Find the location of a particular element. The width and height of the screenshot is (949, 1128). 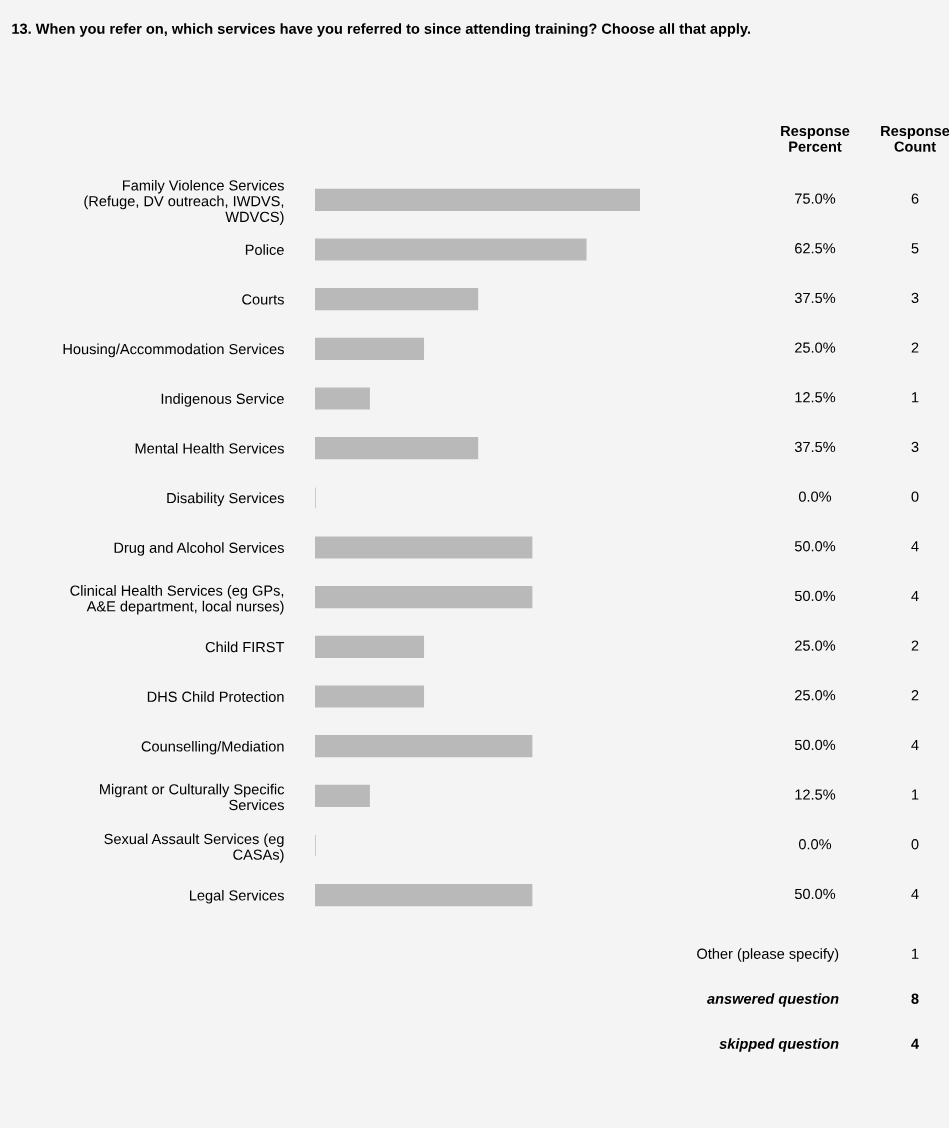

text: Response Count is located at coordinates (915, 138).